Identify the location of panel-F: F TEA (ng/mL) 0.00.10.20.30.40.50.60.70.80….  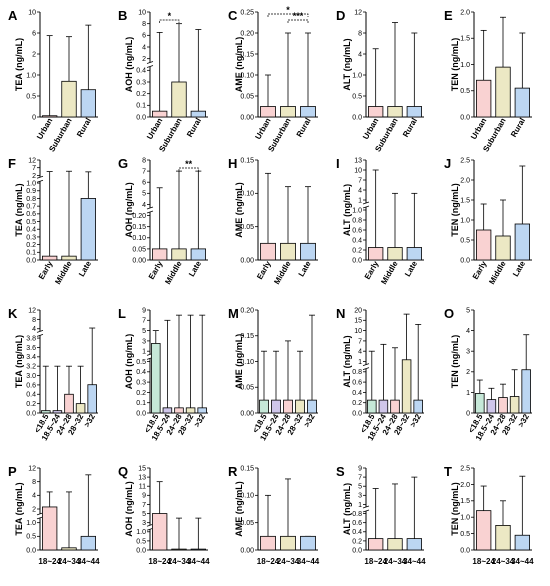
(53, 221).